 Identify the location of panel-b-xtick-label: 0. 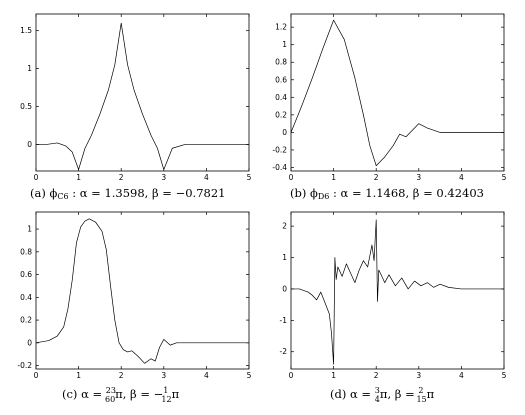
(291, 177).